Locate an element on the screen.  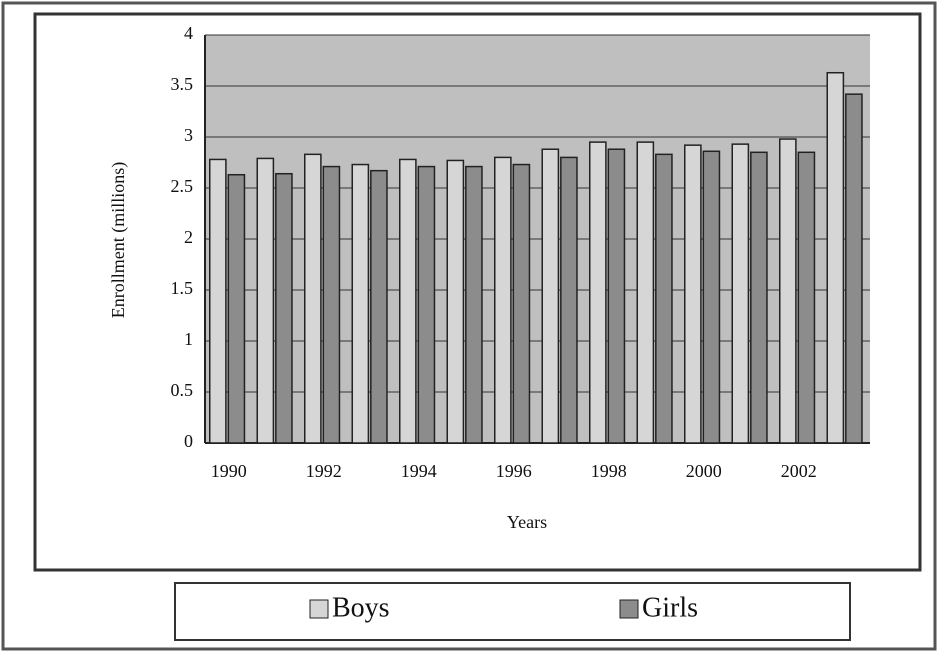
y-tick-label: 0 is located at coordinates (188, 441).